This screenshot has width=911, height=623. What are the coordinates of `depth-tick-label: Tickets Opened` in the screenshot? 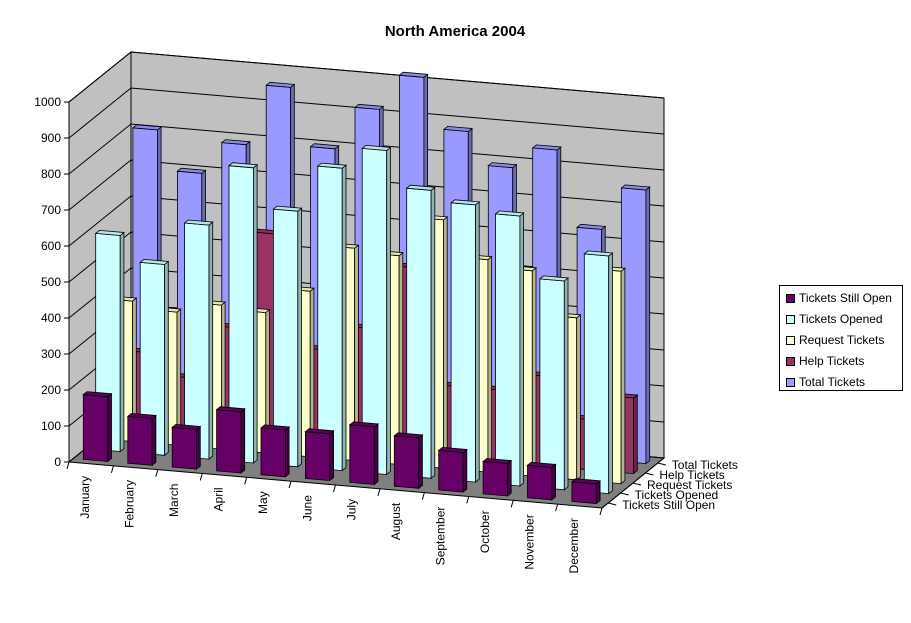 It's located at (677, 495).